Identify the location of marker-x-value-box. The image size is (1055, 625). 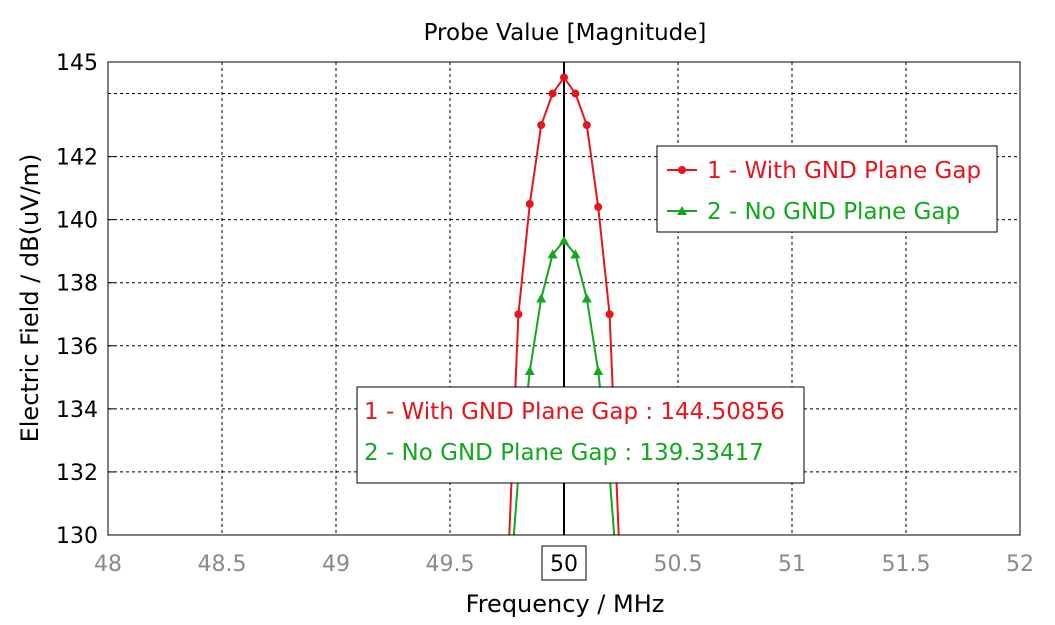
(564, 563).